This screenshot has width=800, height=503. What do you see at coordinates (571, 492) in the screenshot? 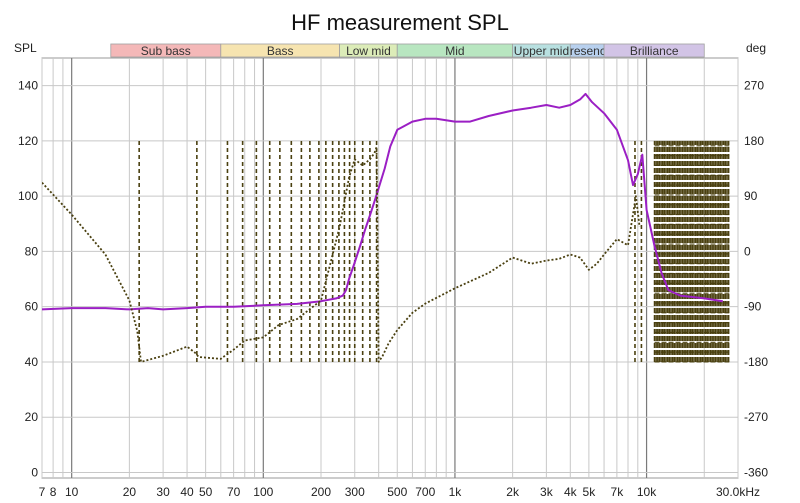
I see `x-tick-label: 4k` at bounding box center [571, 492].